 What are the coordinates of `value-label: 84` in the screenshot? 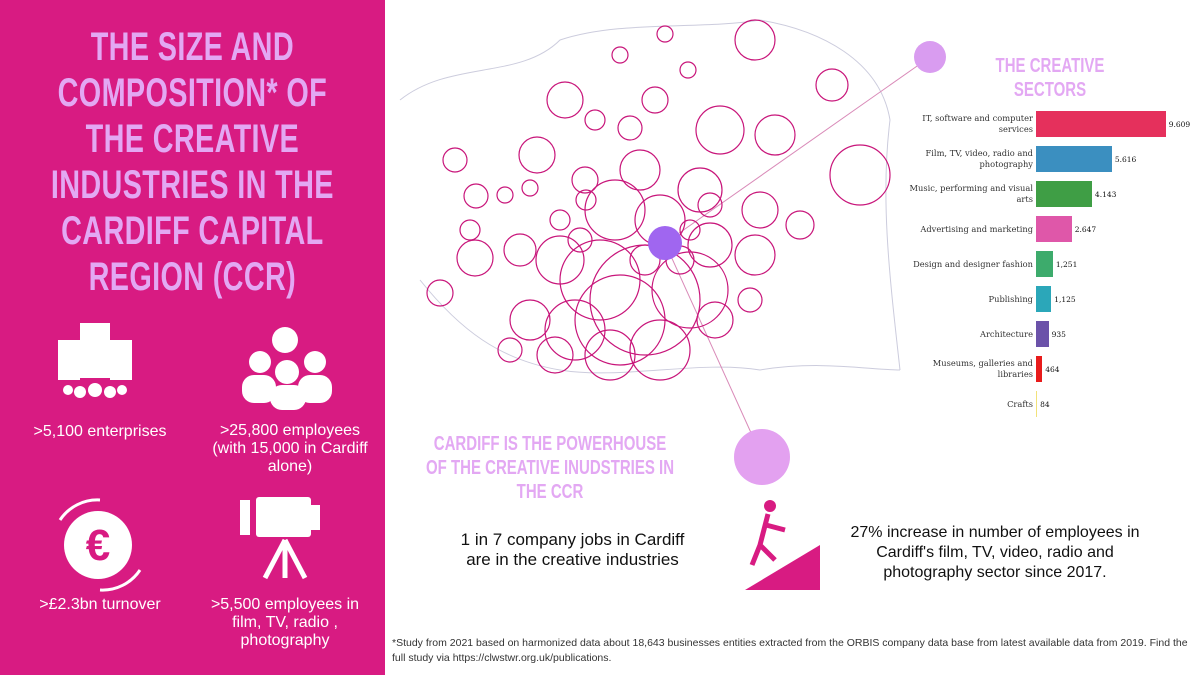 It's located at (1045, 404).